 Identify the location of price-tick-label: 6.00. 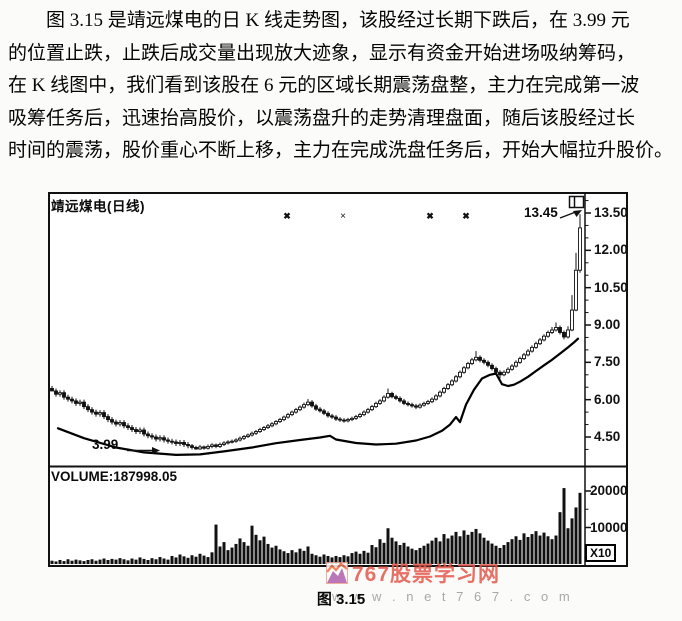
(607, 399).